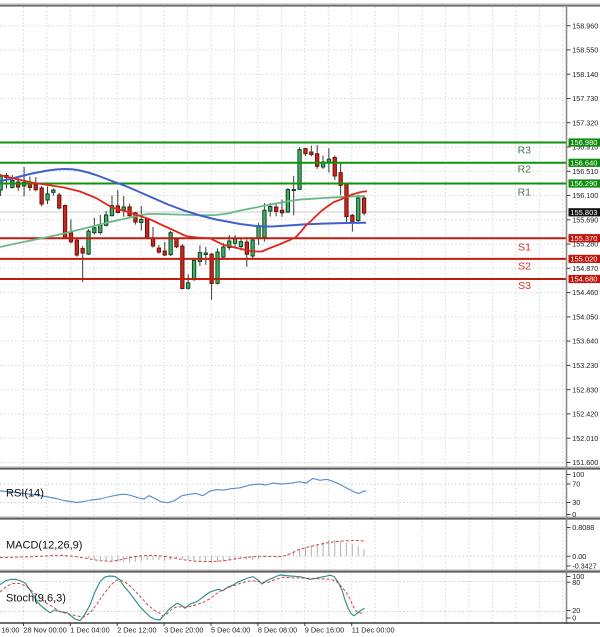 Image resolution: width=600 pixels, height=637 pixels. What do you see at coordinates (585, 50) in the screenshot?
I see `svg-text: 158.550` at bounding box center [585, 50].